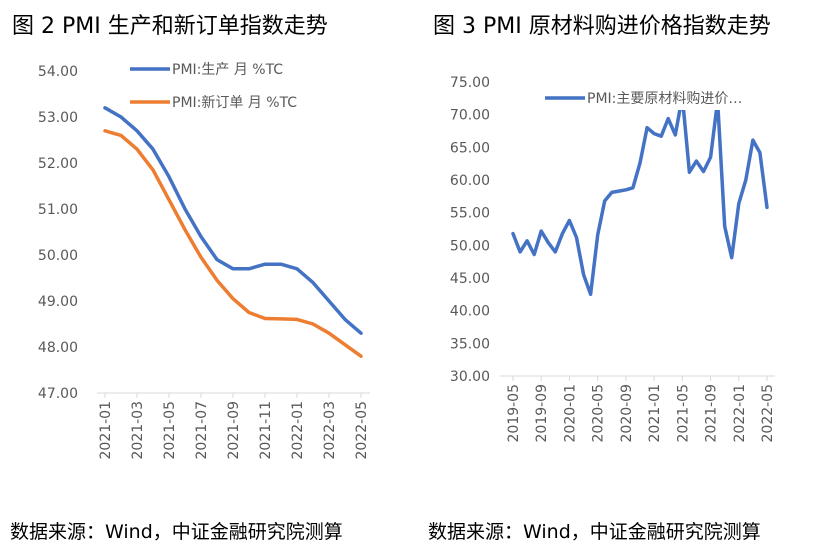 This screenshot has width=833, height=553. I want to click on x-tick-label-right: 2021-05, so click(683, 413).